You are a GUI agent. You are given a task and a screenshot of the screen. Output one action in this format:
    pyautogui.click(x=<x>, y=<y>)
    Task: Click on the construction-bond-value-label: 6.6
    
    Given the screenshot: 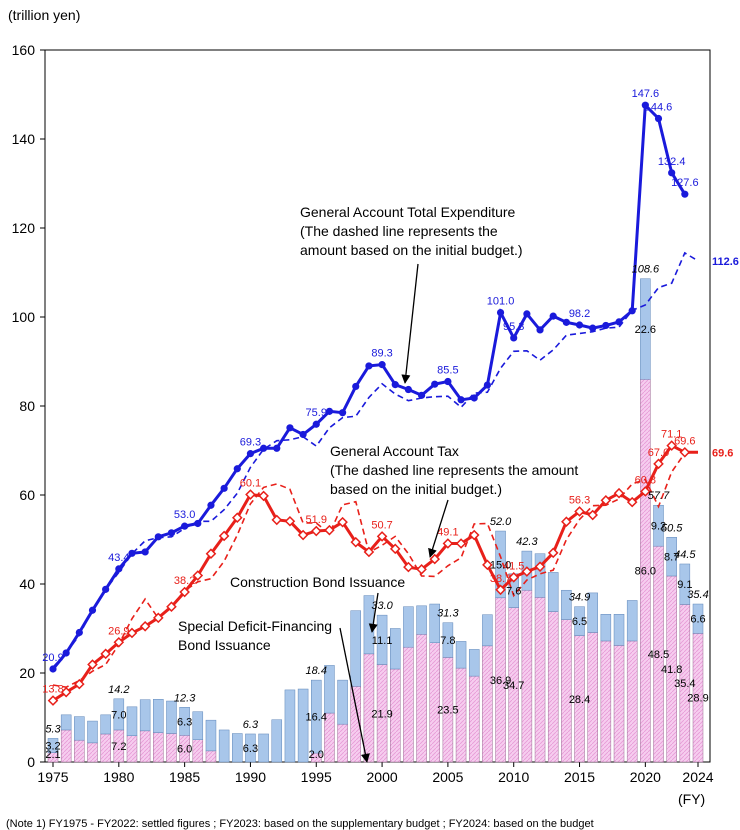 What is the action you would take?
    pyautogui.click(x=697, y=620)
    